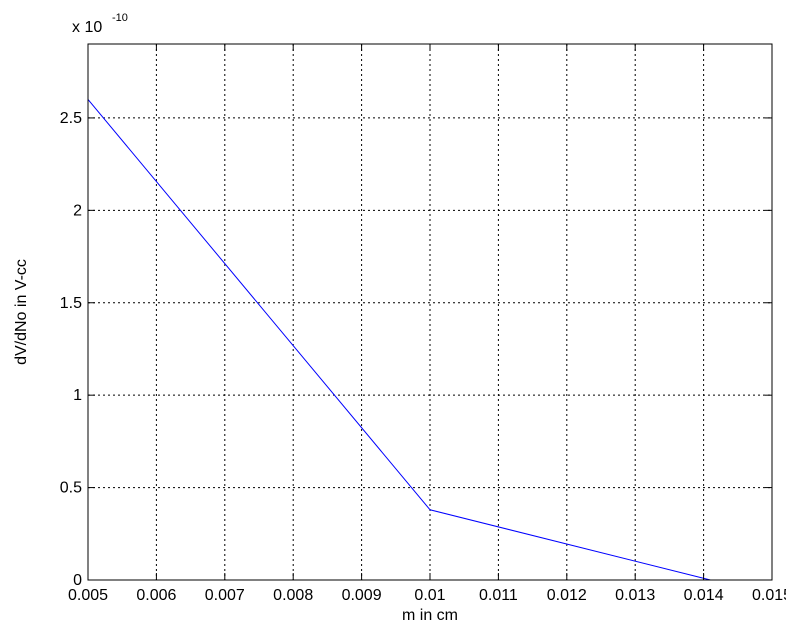  I want to click on y-axis-label: dV/dNo in V-cc, so click(21, 312).